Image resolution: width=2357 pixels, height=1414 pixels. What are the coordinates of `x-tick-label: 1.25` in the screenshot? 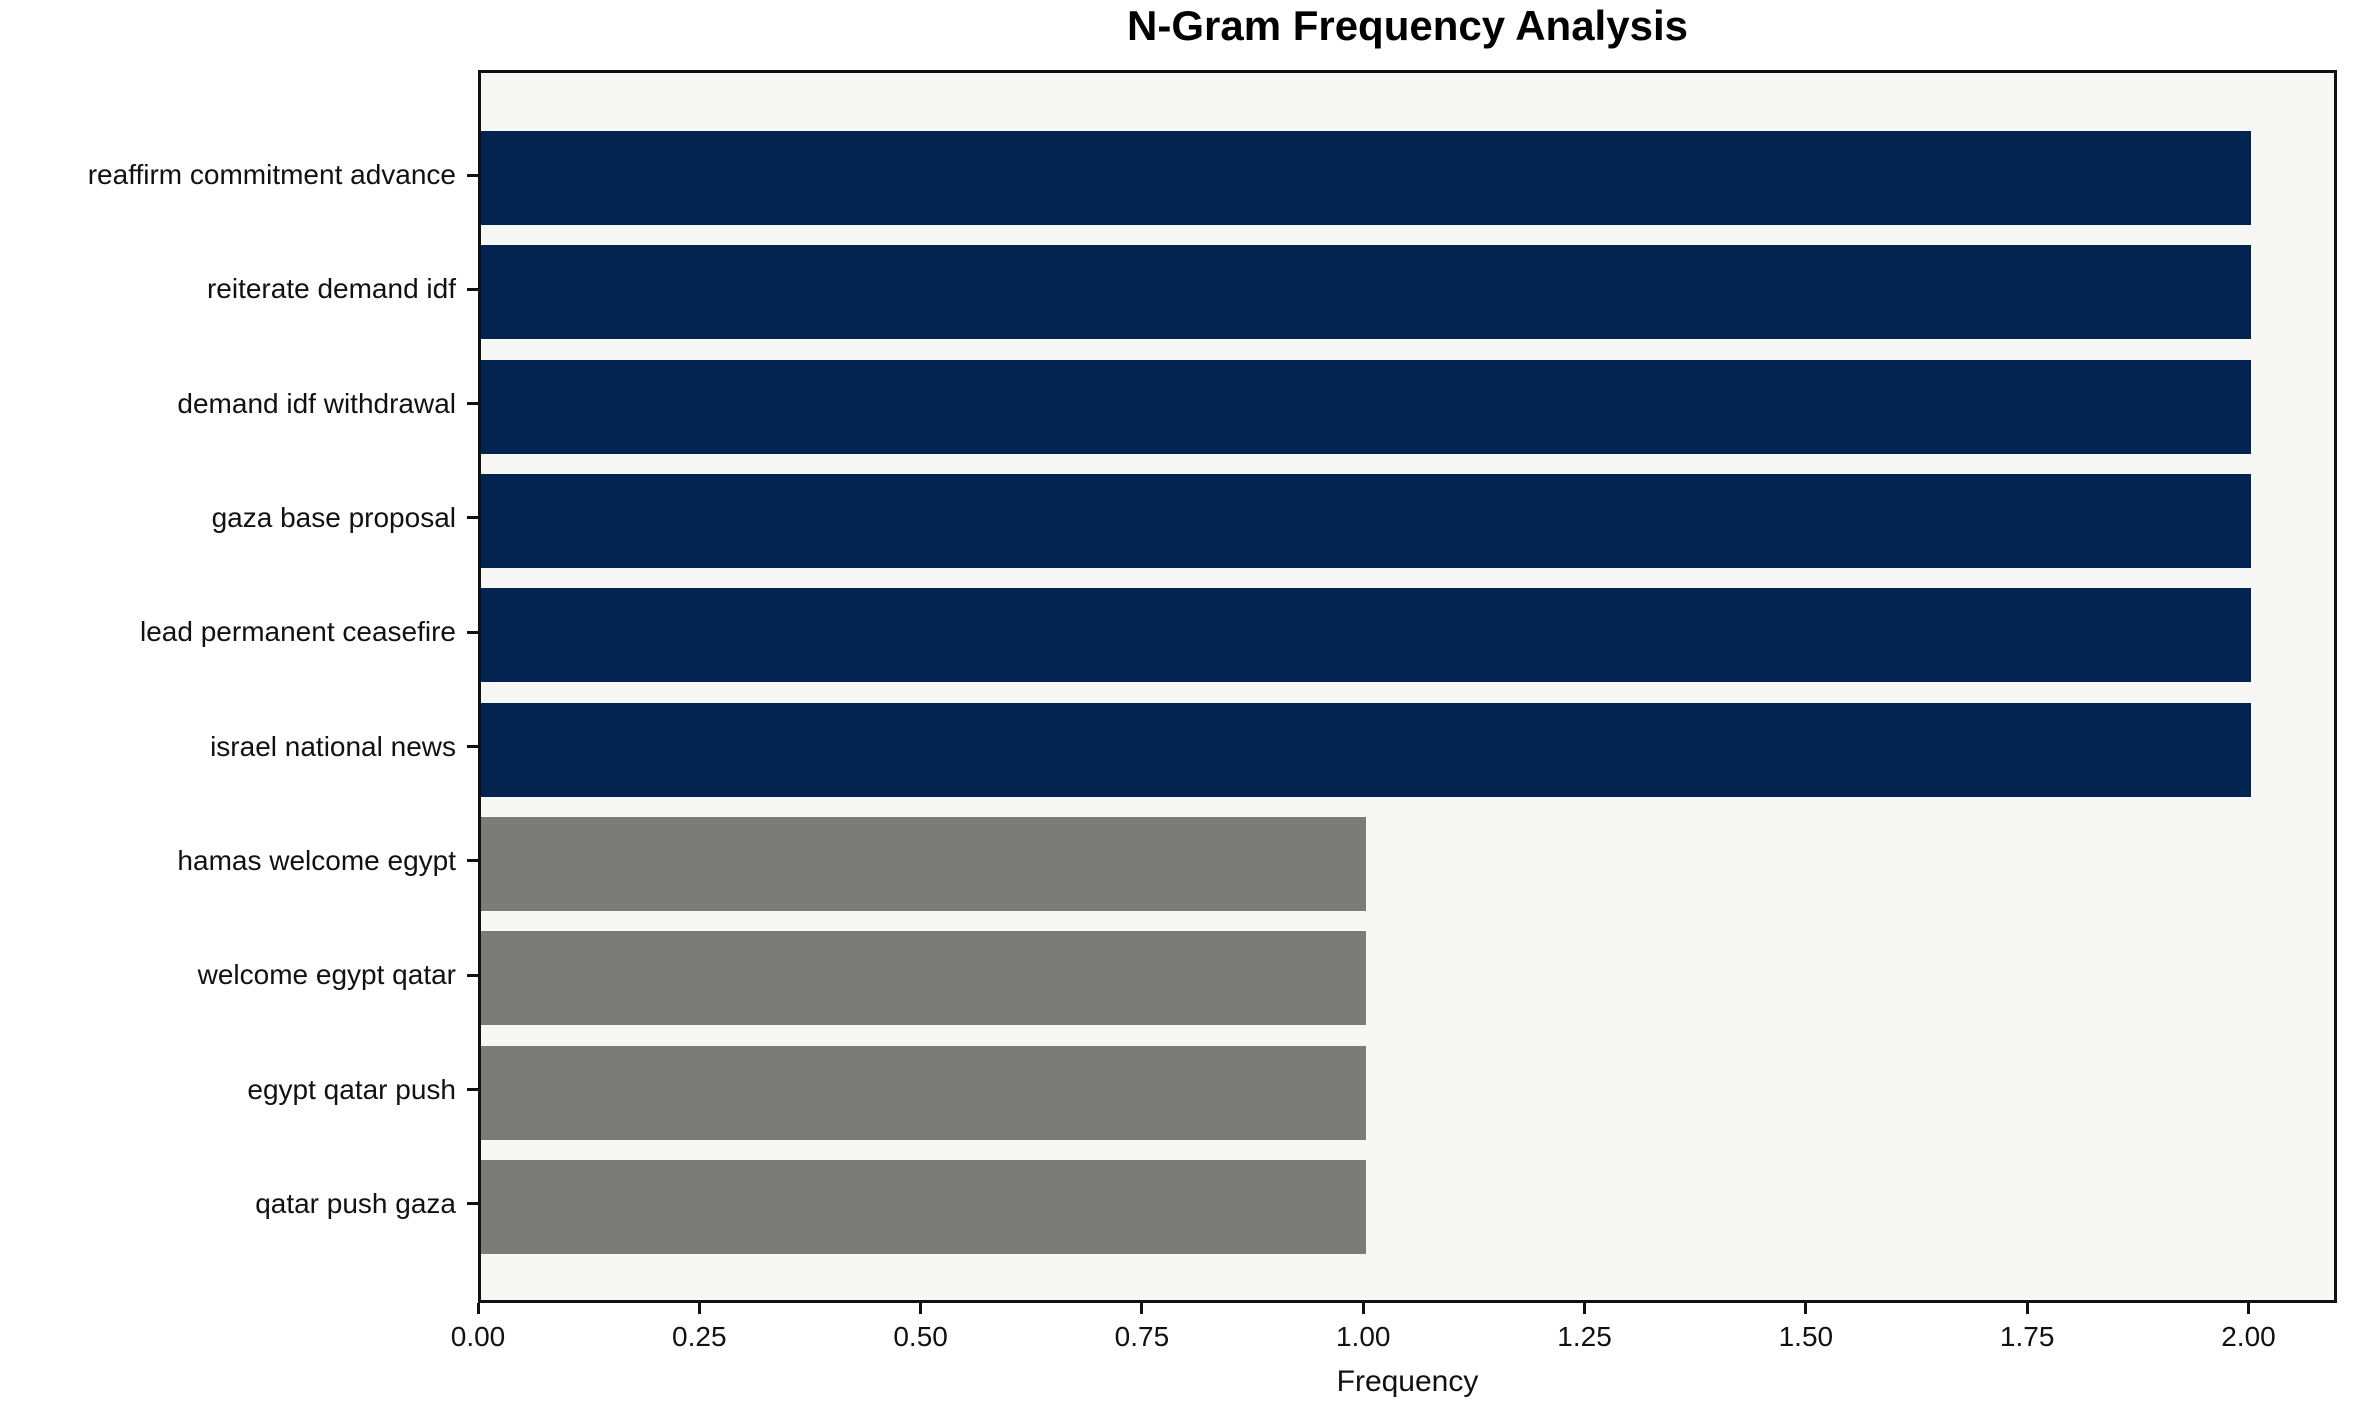 It's located at (1584, 1336).